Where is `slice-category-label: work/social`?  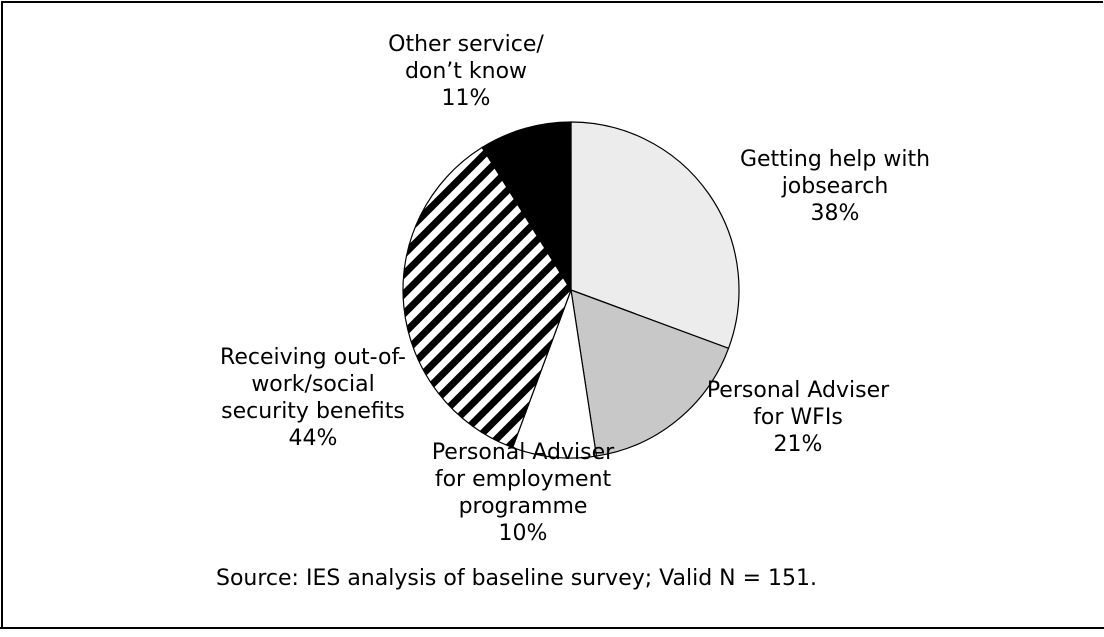
slice-category-label: work/social is located at coordinates (312, 384).